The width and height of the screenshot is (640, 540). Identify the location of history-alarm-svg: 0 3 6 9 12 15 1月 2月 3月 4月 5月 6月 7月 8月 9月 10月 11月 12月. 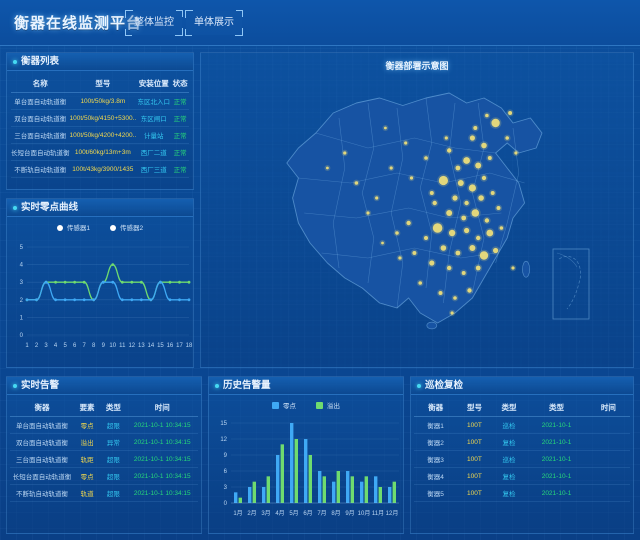
(309, 469).